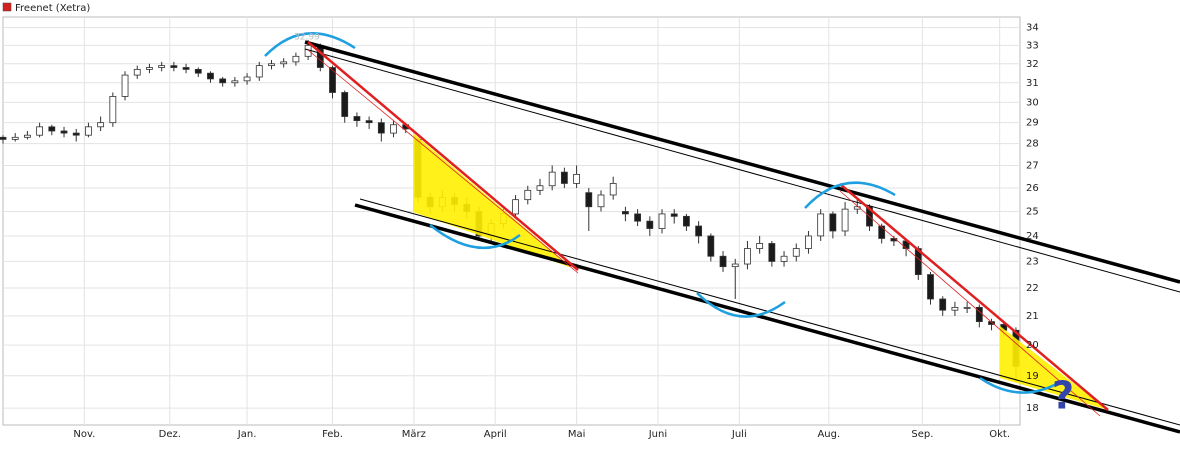 This screenshot has height=451, width=1180. I want to click on x-tick-label: Aug., so click(828, 434).